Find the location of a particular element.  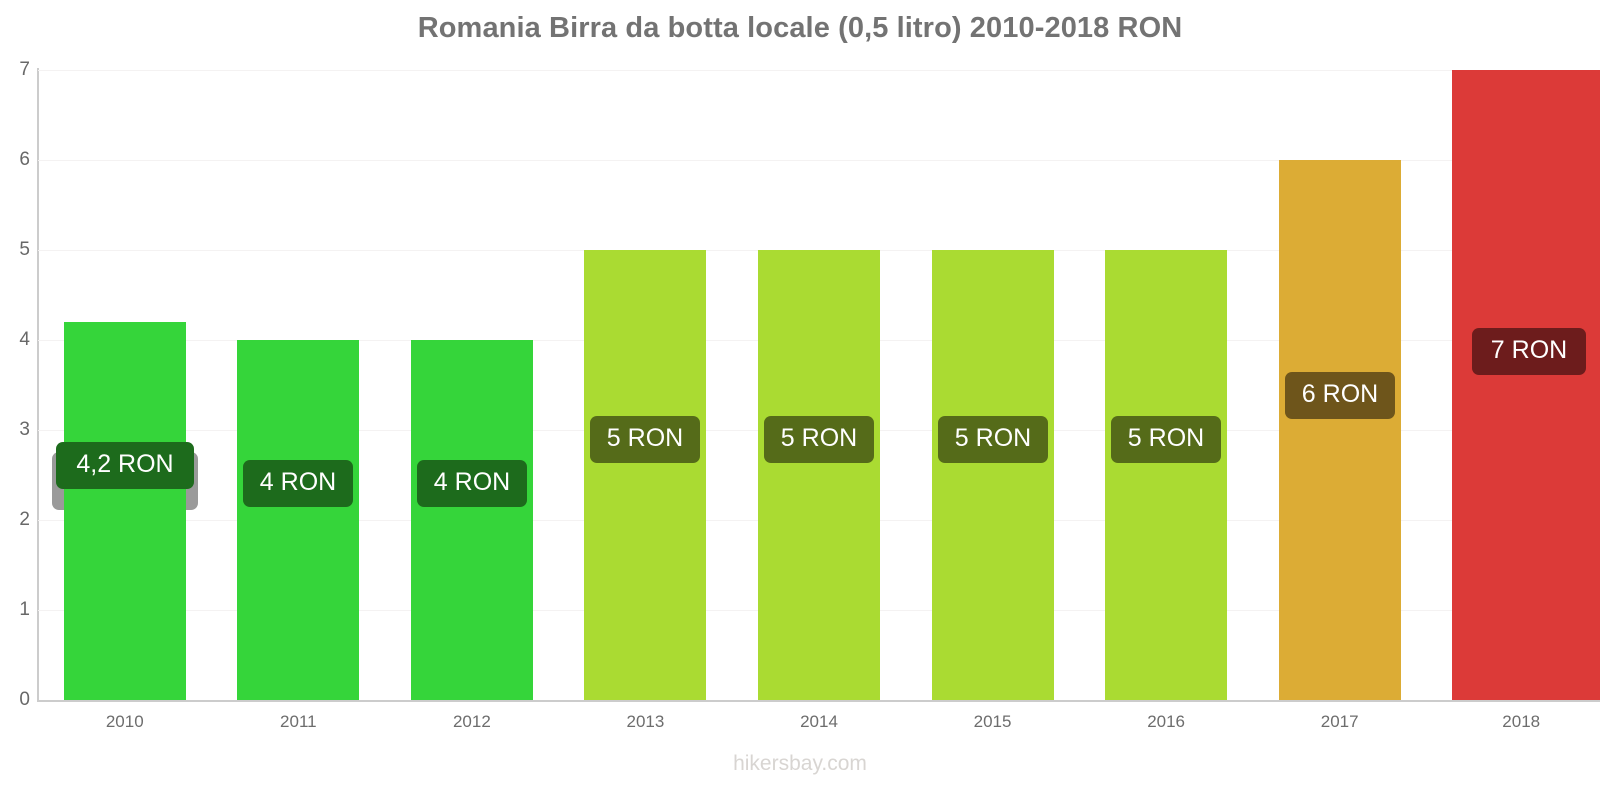

y-axis-line is located at coordinates (38, 385).